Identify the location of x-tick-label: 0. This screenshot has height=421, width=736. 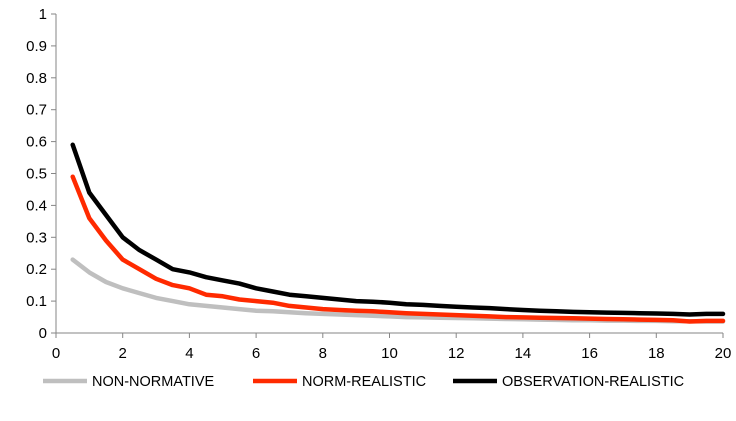
(56, 353).